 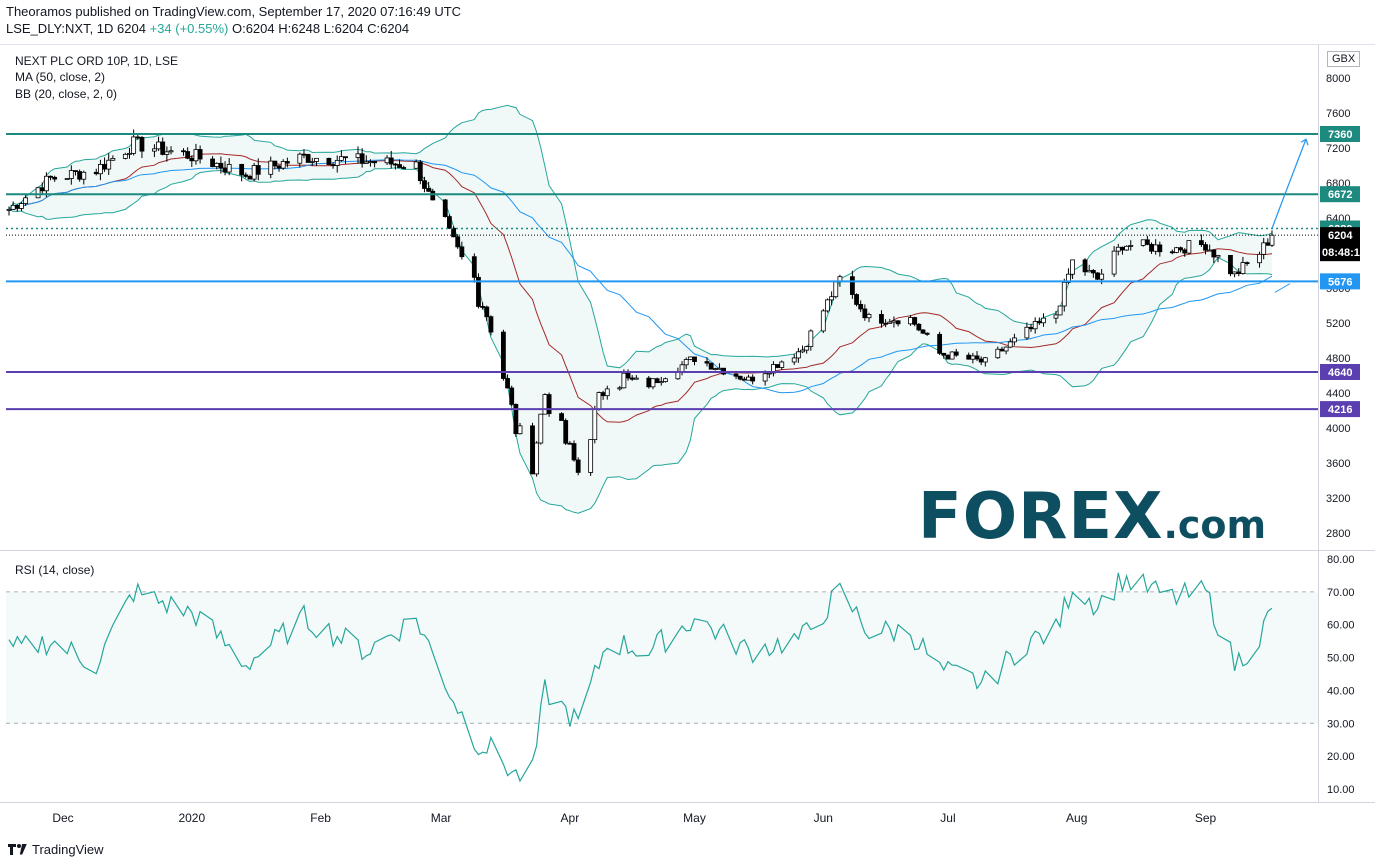 What do you see at coordinates (96, 61) in the screenshot?
I see `symbol-title: NEXT PLC ORD 10P, 1D, LSE` at bounding box center [96, 61].